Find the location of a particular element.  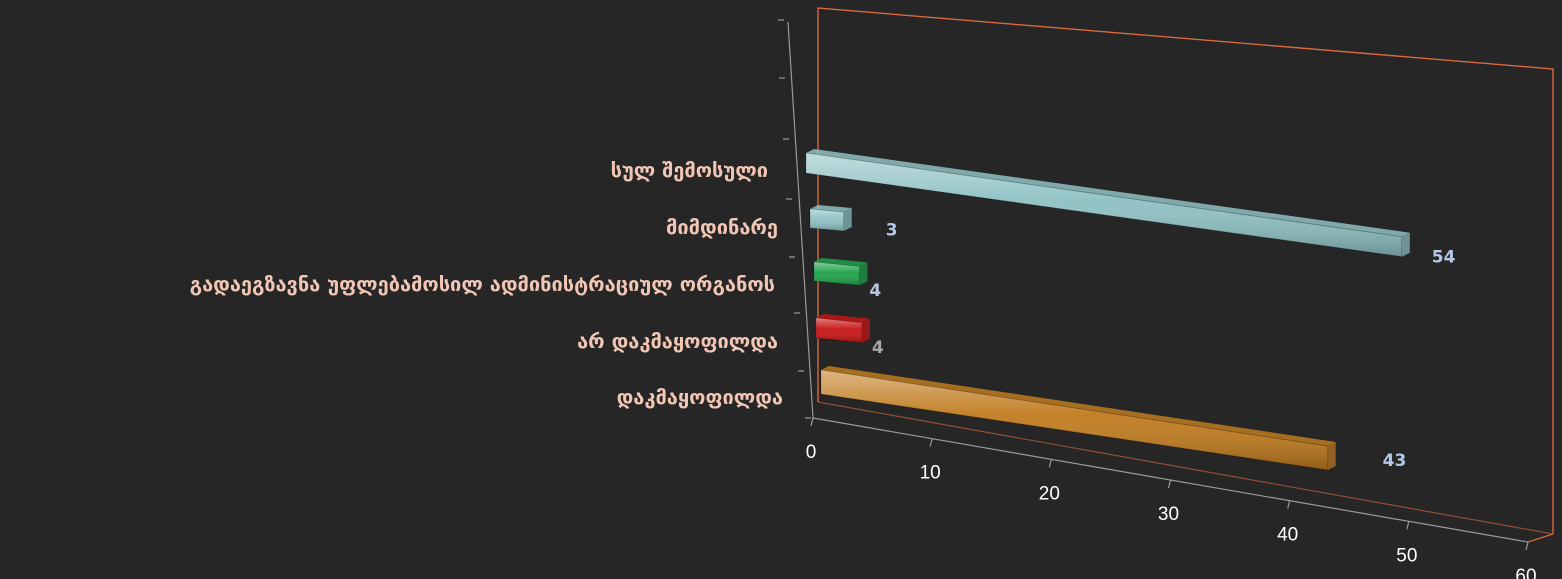

category-label: დაკმაყოფილდა is located at coordinates (700, 397).